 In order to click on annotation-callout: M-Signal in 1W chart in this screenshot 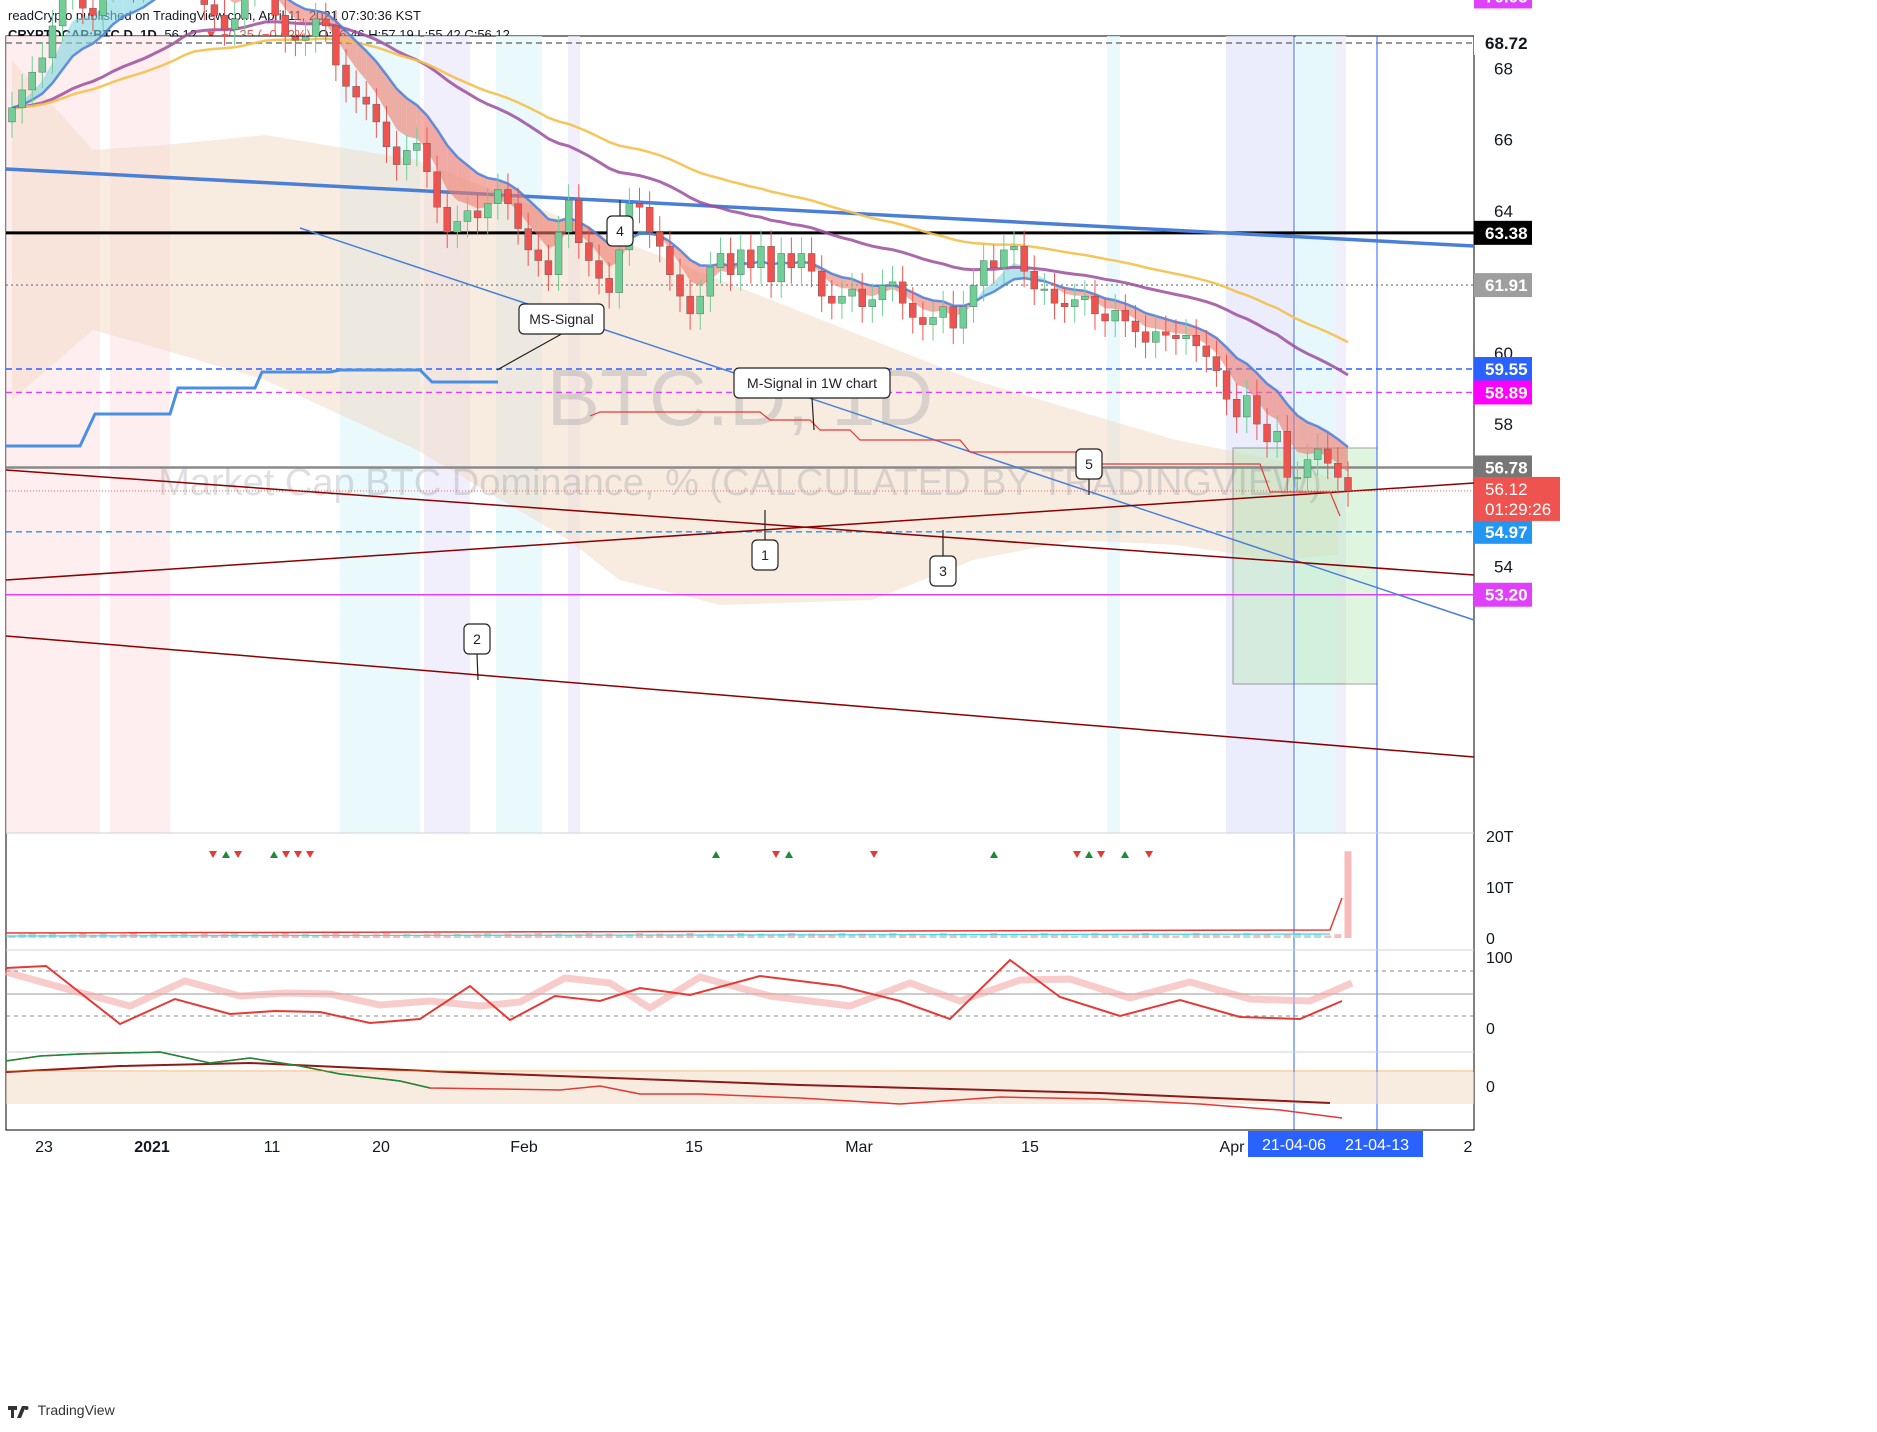, I will do `click(812, 399)`.